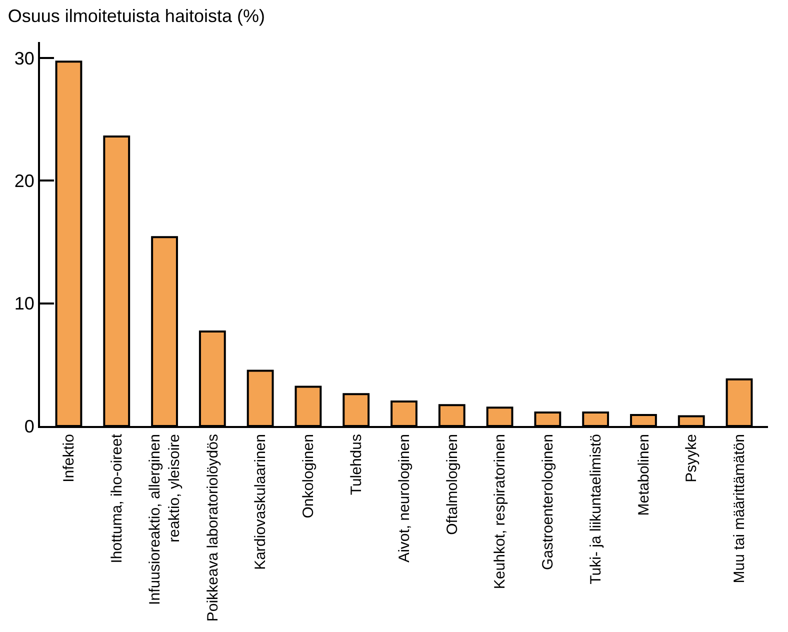 The width and height of the screenshot is (788, 632). What do you see at coordinates (691, 458) in the screenshot?
I see `x-tick-label: Psyyke` at bounding box center [691, 458].